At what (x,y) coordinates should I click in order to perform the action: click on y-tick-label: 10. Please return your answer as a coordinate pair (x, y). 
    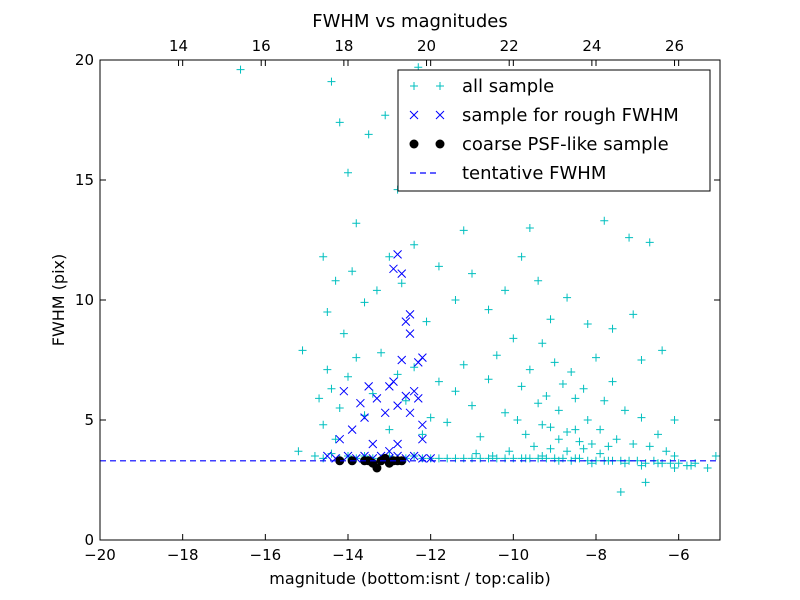
    Looking at the image, I should click on (84, 300).